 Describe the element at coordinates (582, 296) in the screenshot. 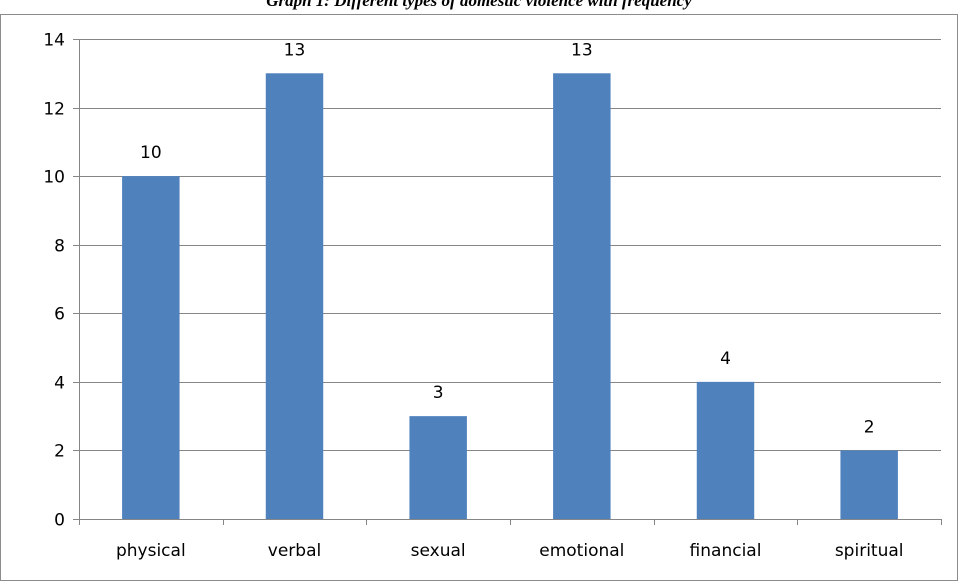

I see `bar-emotional` at that location.